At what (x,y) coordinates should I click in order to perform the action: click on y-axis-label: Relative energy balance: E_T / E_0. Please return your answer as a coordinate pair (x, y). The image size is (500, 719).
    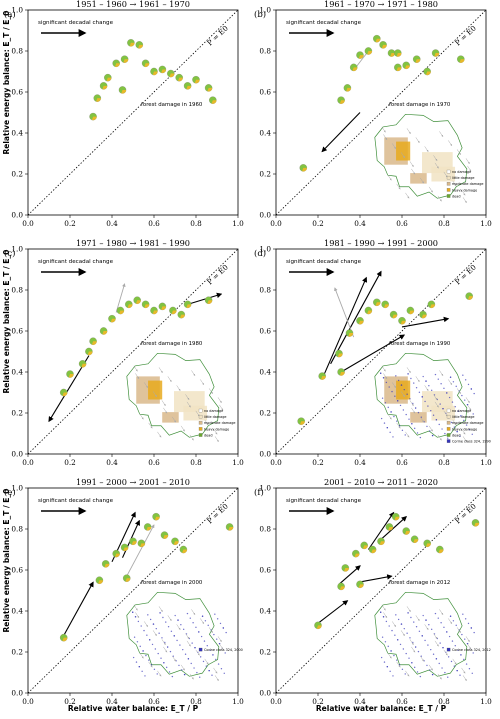
    Looking at the image, I should click on (6, 561).